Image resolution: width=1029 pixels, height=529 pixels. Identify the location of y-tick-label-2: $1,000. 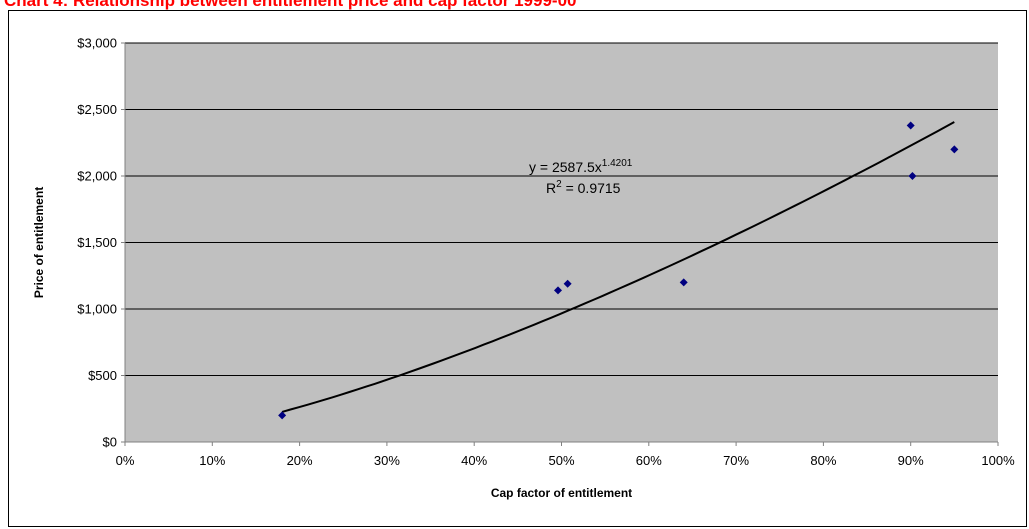
(97, 309).